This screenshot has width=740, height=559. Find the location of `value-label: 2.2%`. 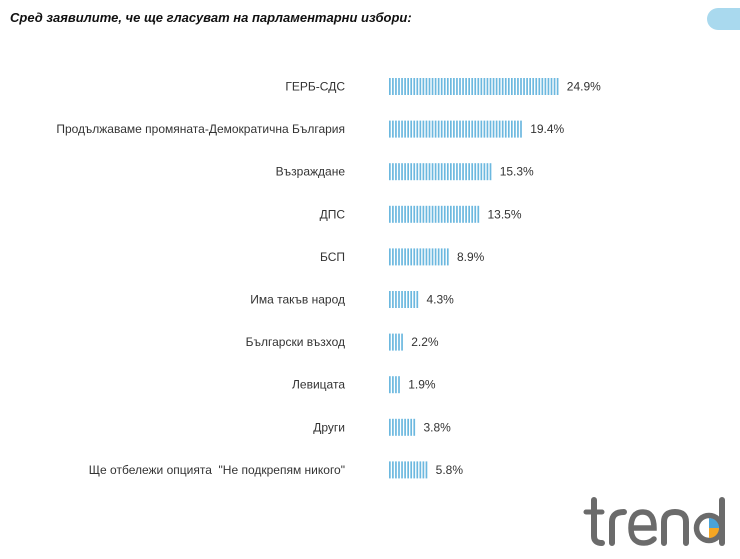

value-label: 2.2% is located at coordinates (425, 342).